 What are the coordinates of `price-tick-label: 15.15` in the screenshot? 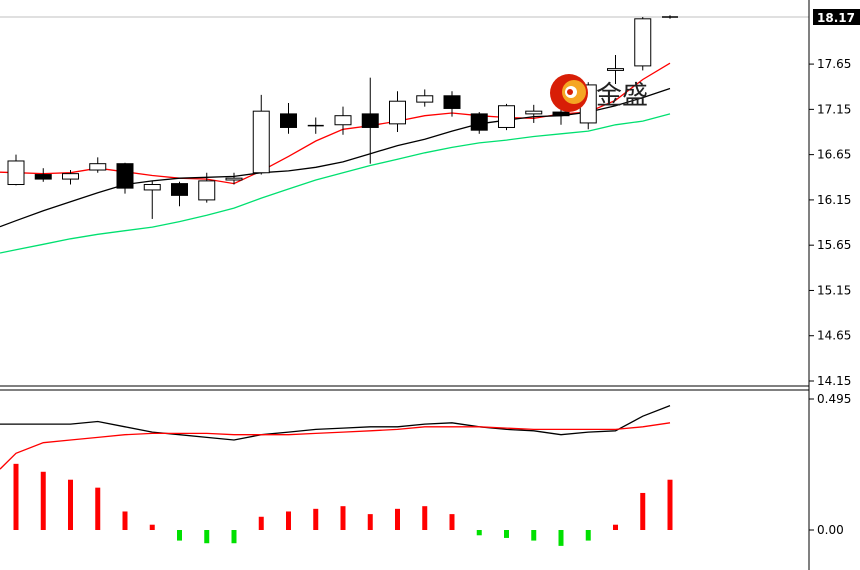 It's located at (834, 290).